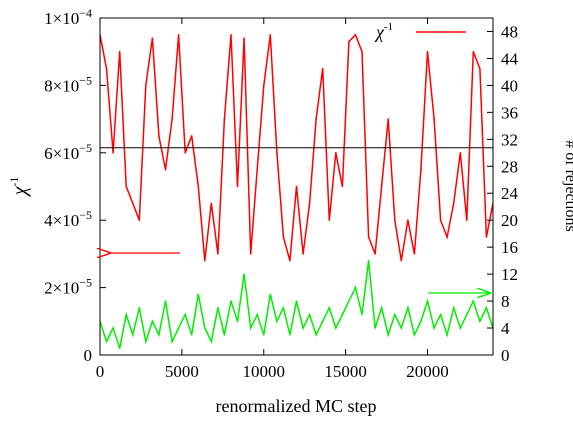 The image size is (573, 421). Describe the element at coordinates (505, 355) in the screenshot. I see `y-right-tick-label: 0` at that location.